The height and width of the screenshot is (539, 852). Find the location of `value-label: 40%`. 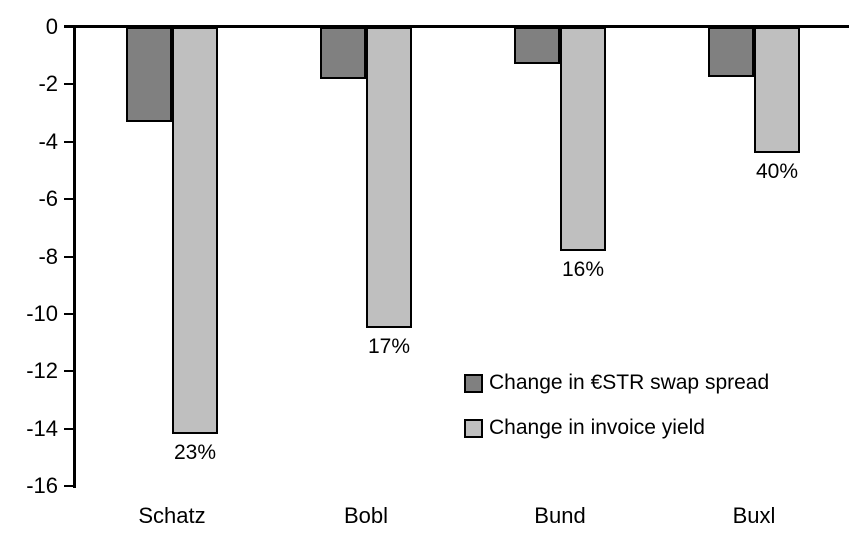

value-label: 40% is located at coordinates (777, 172).